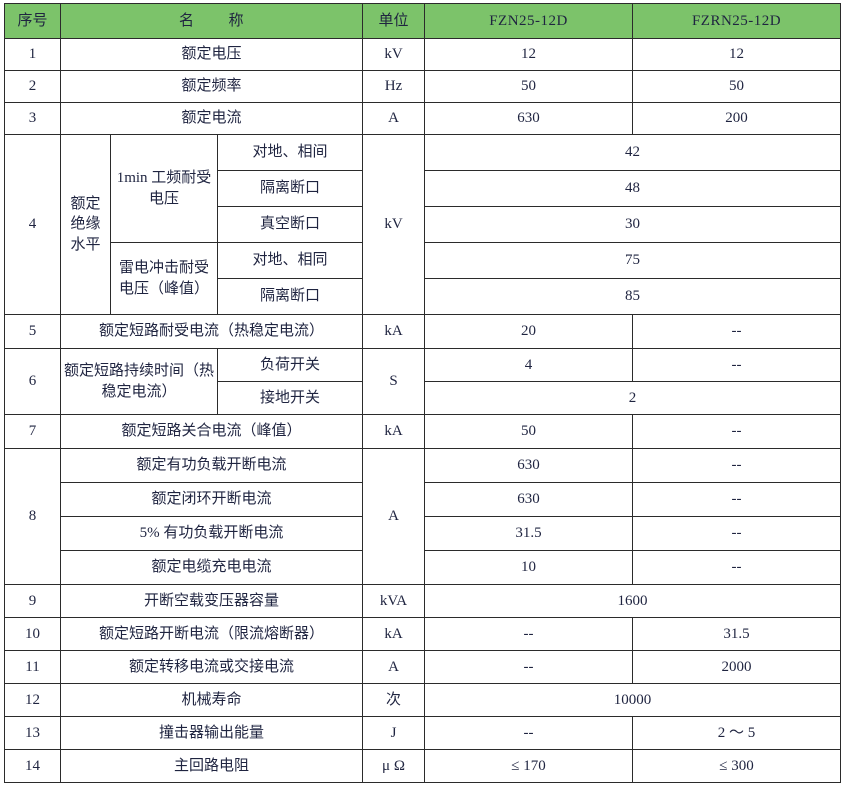  I want to click on row-name: 额定短路耐受电流（热稳定电流）, so click(211, 331).